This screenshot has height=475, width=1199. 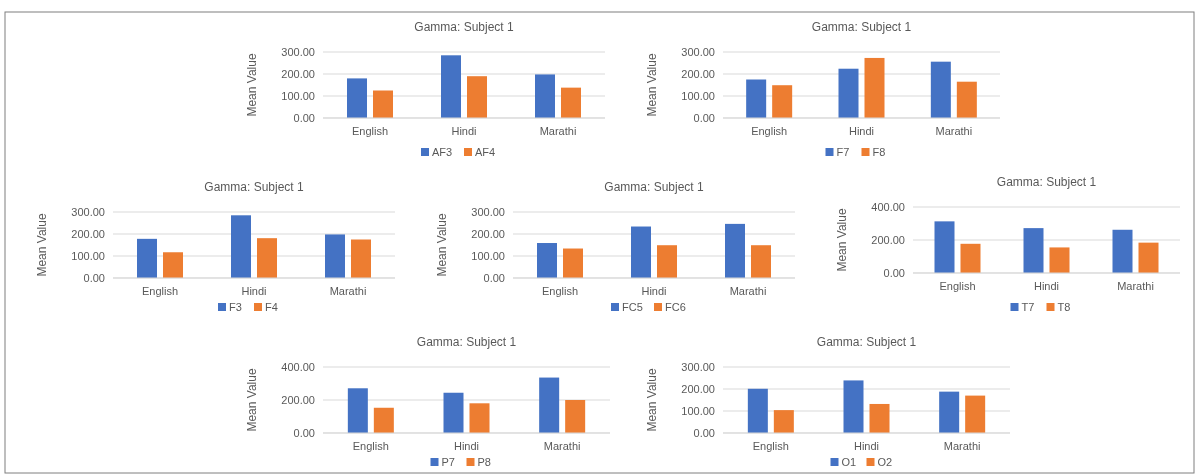 What do you see at coordinates (448, 461) in the screenshot?
I see `legend-label: P7` at bounding box center [448, 461].